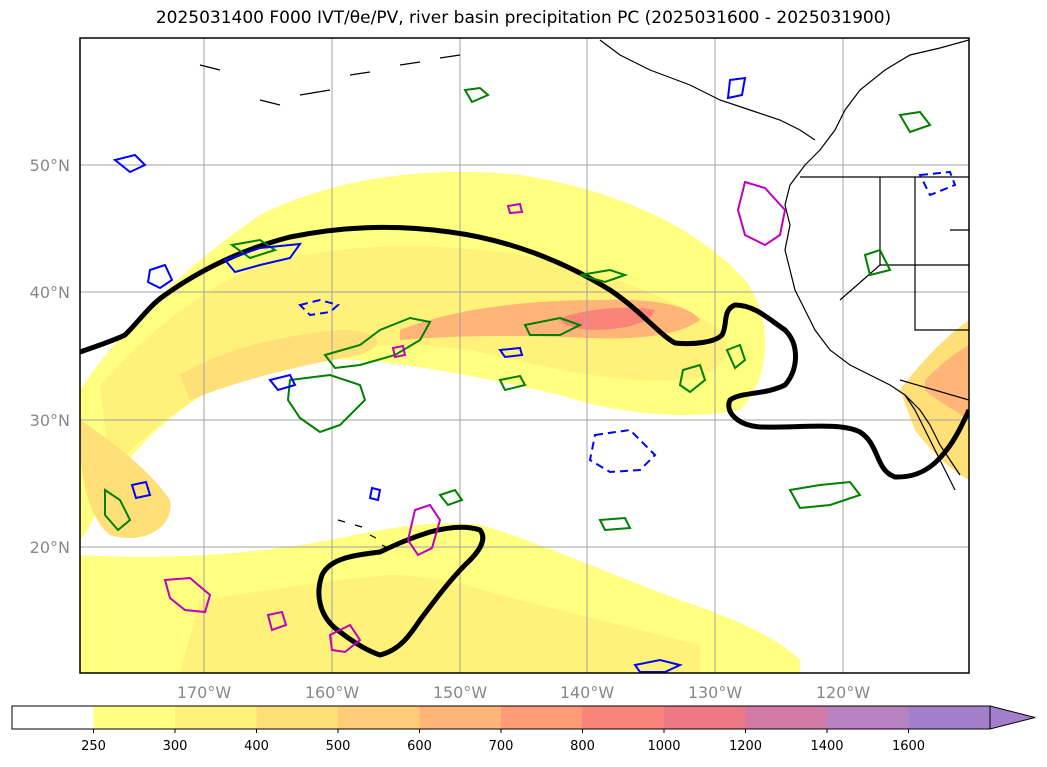  I want to click on longitude-labels: 170°W 160°W 150°W 140°W 130°W 120°W, so click(524, 692).